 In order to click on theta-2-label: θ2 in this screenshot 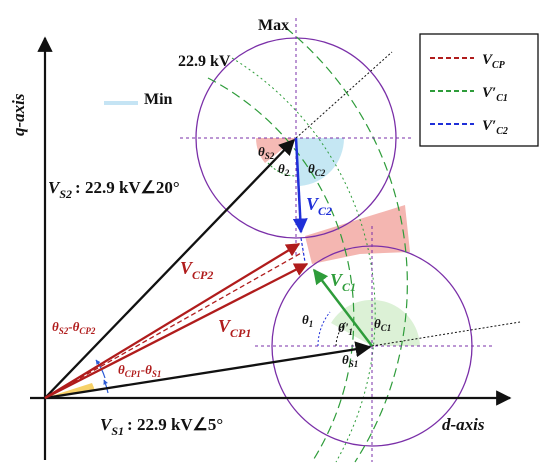, I will do `click(284, 169)`.